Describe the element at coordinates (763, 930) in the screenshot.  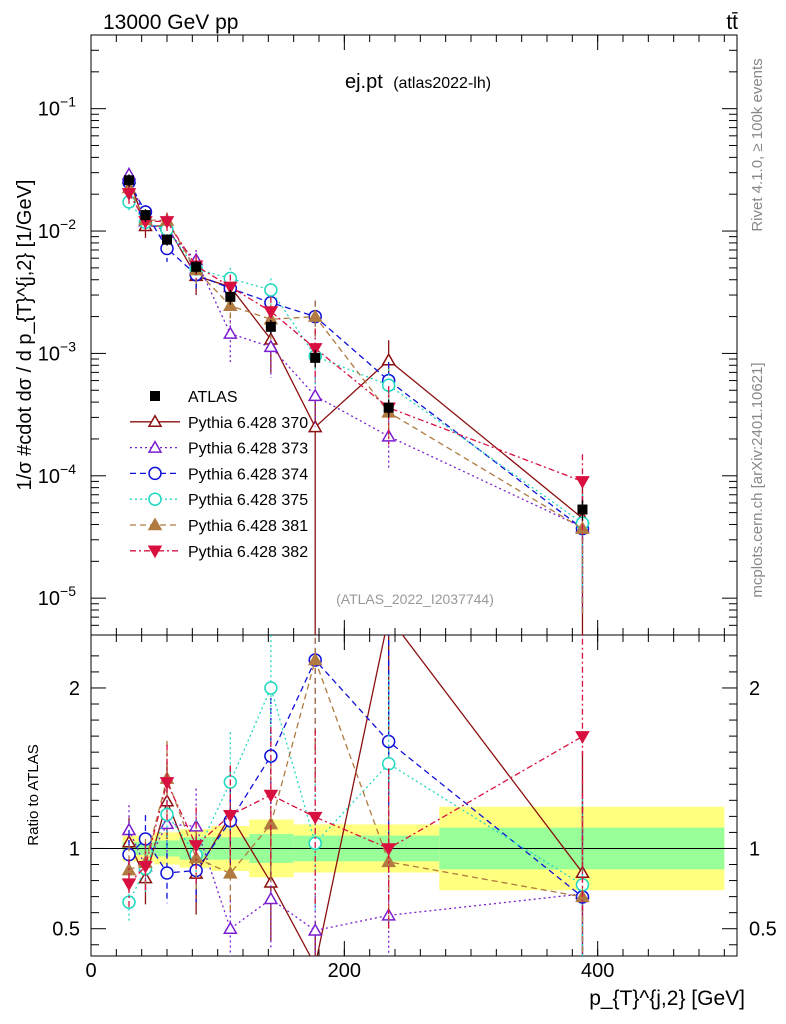
I see `ratio-tick-label-right: 0.5` at that location.